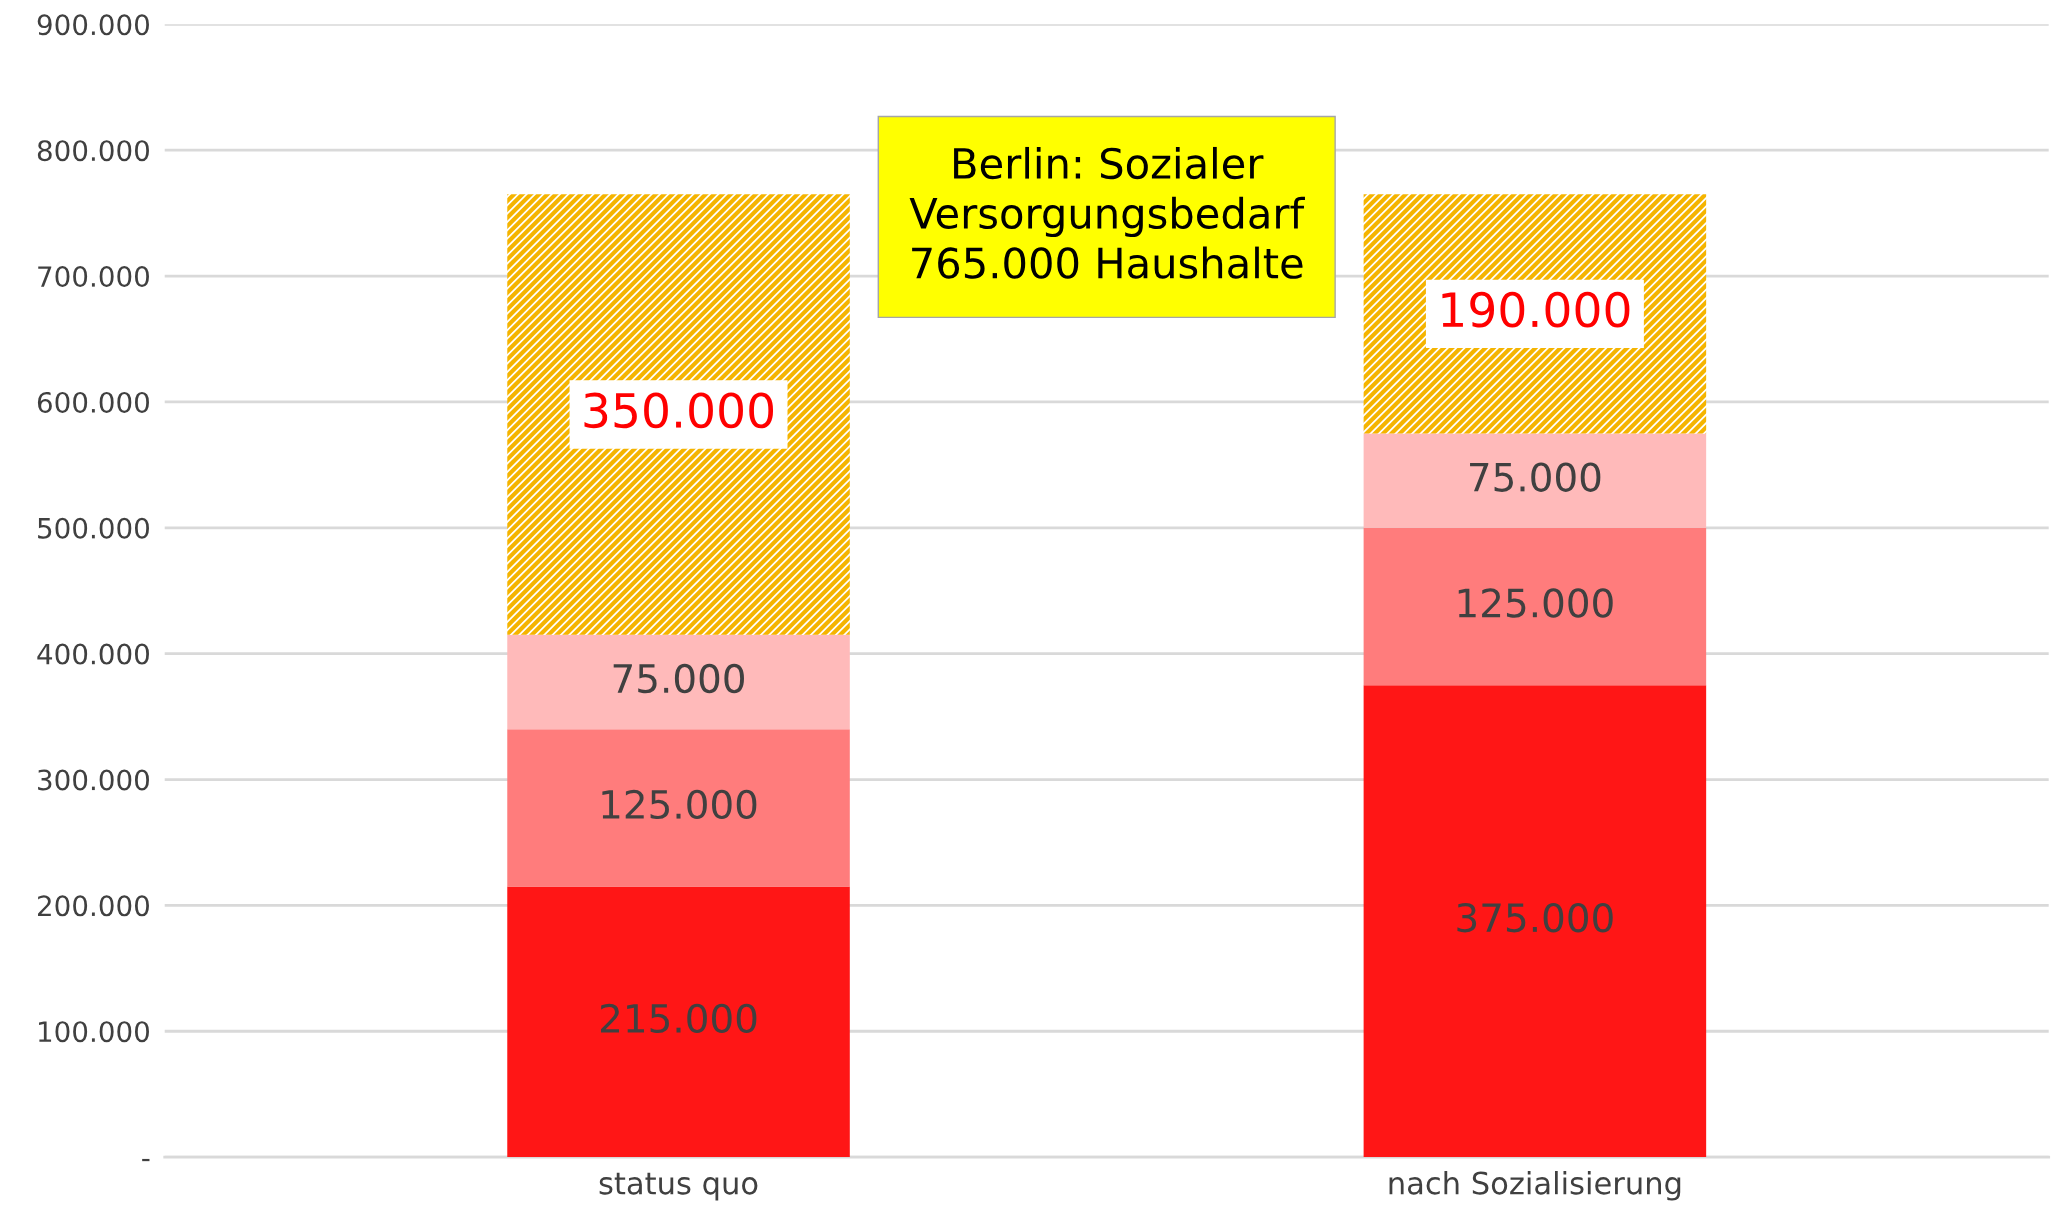  Describe the element at coordinates (93, 906) in the screenshot. I see `y-tick-label: 200.000` at that location.